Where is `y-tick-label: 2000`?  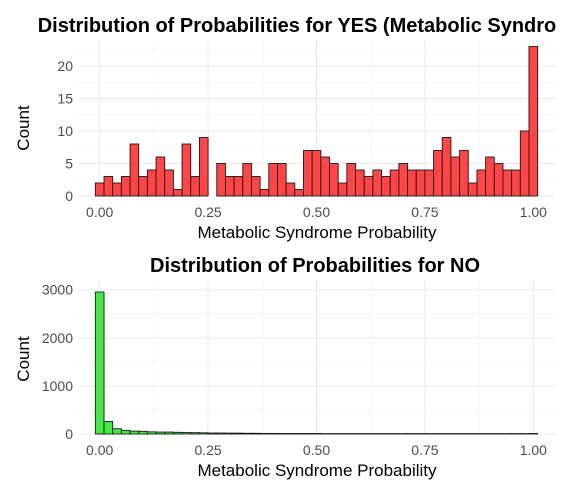 y-tick-label: 2000 is located at coordinates (57, 338).